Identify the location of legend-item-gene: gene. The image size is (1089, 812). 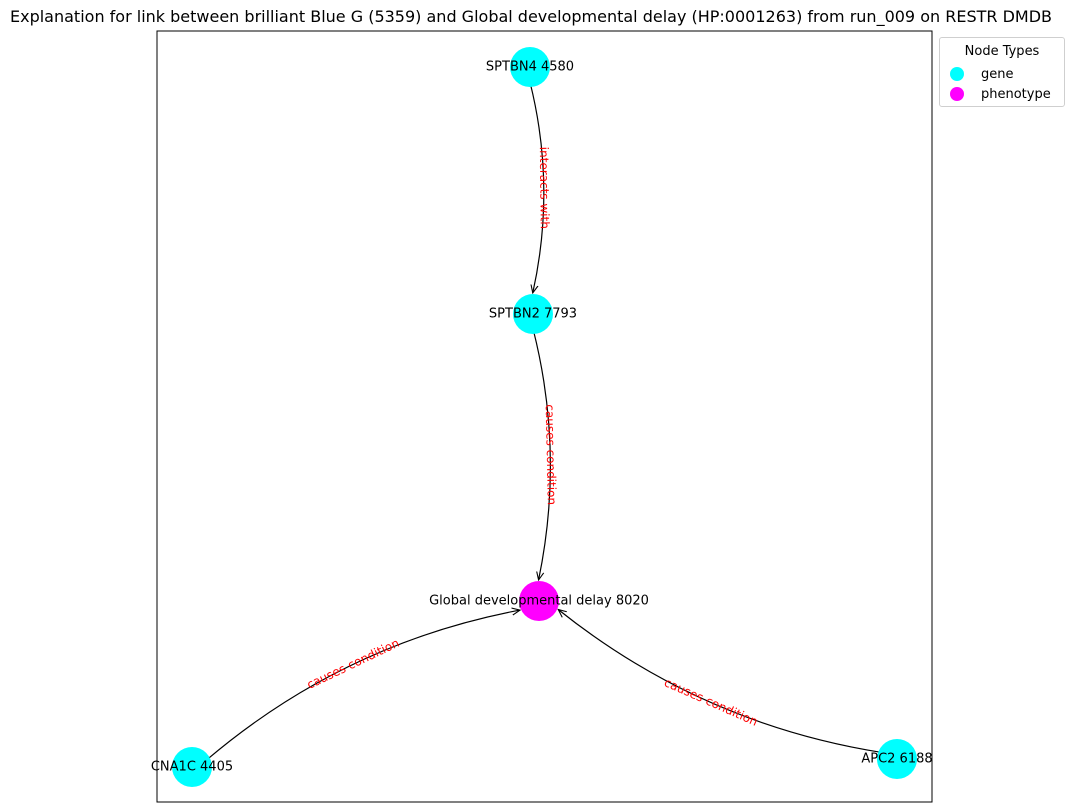
(982, 74).